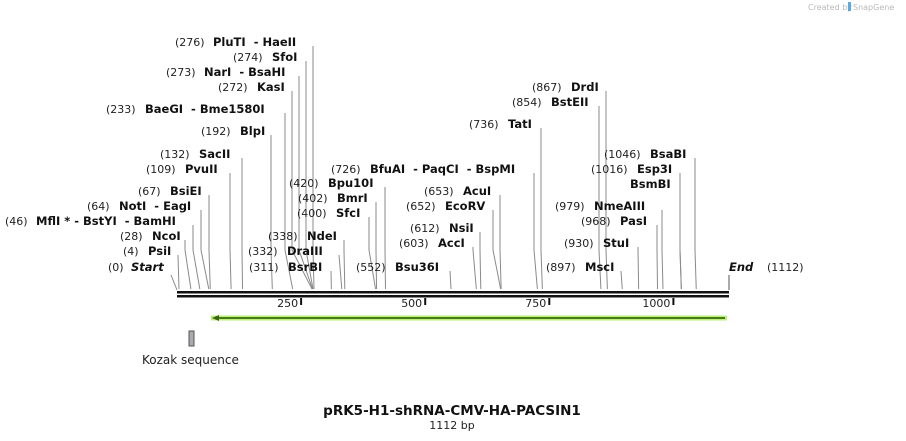  I want to click on site-enzyme-names: PasI, so click(633, 221).